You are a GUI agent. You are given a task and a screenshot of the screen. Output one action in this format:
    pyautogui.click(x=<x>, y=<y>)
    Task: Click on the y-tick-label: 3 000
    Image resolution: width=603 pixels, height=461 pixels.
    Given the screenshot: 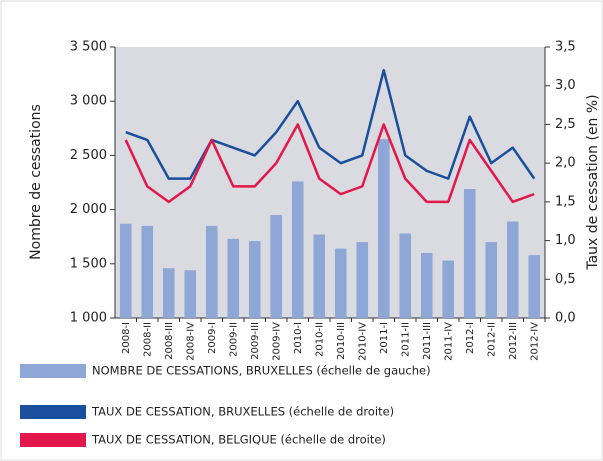 What is the action you would take?
    pyautogui.click(x=88, y=101)
    